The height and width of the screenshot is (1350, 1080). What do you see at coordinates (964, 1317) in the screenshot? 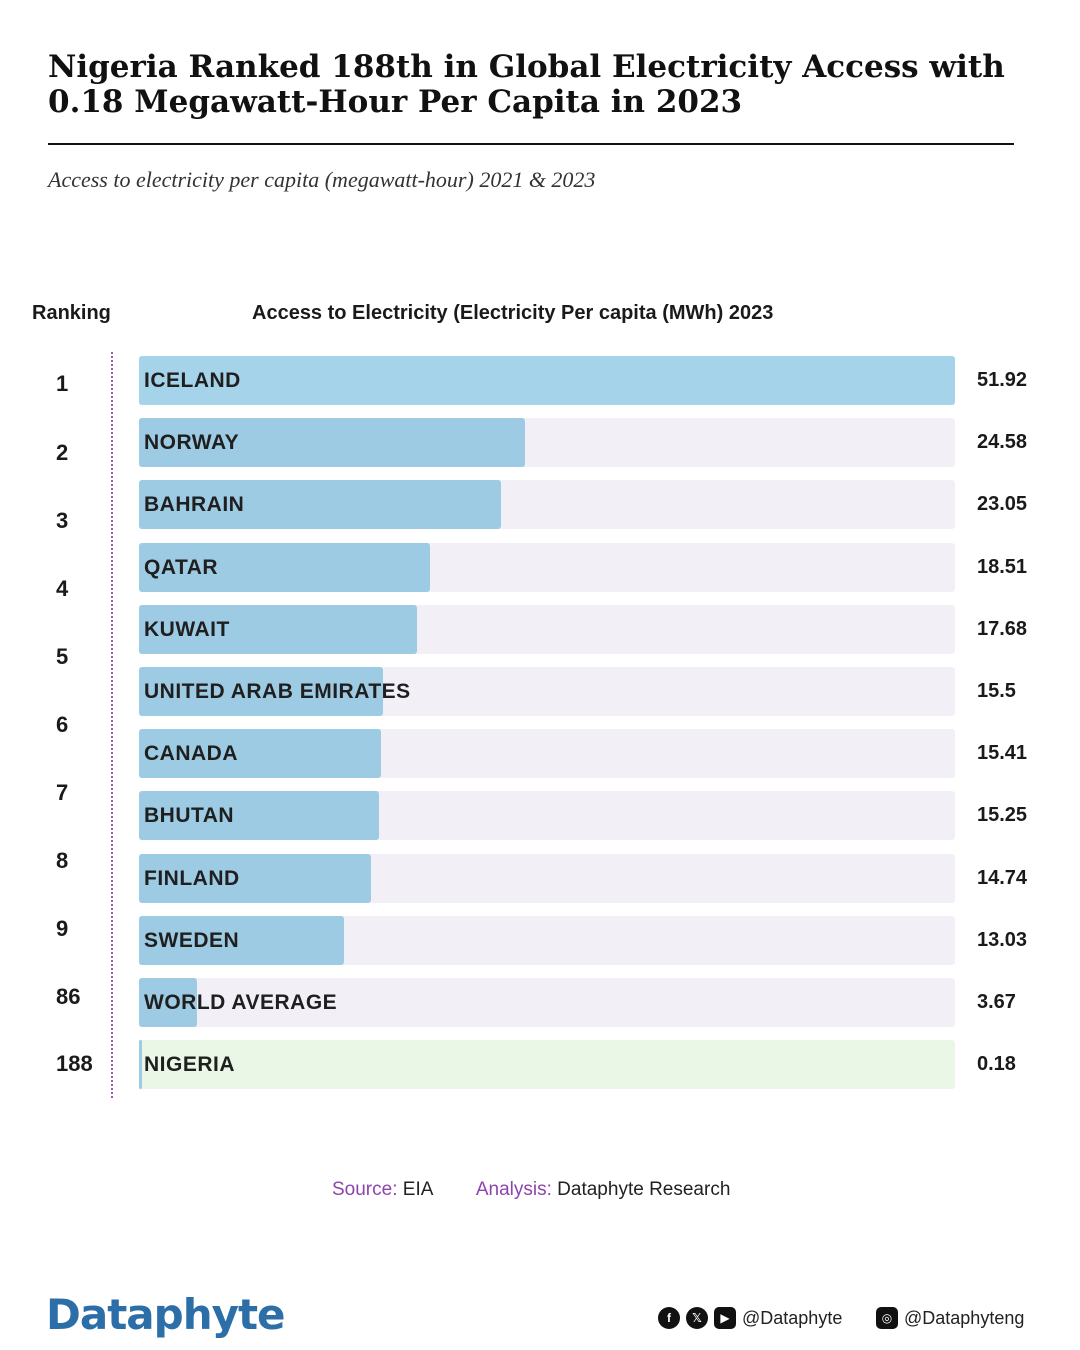
I see `handle-instagram: @Dataphyteng` at bounding box center [964, 1317].